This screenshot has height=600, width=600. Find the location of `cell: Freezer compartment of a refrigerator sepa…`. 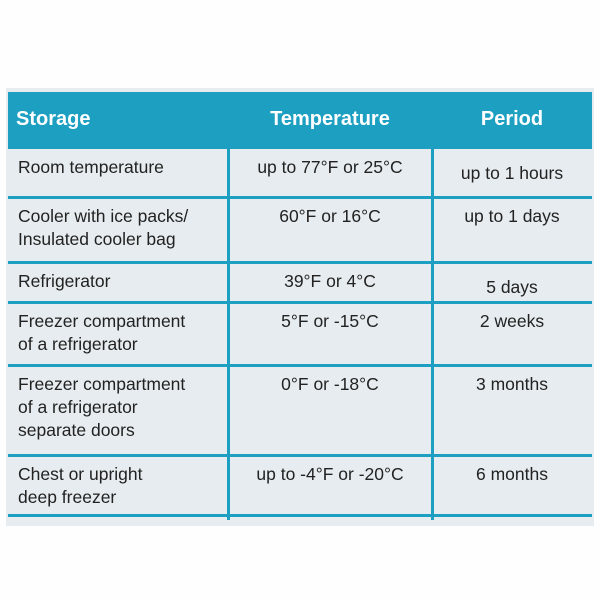

cell: Freezer compartment of a refrigerator sepa… is located at coordinates (118, 410).